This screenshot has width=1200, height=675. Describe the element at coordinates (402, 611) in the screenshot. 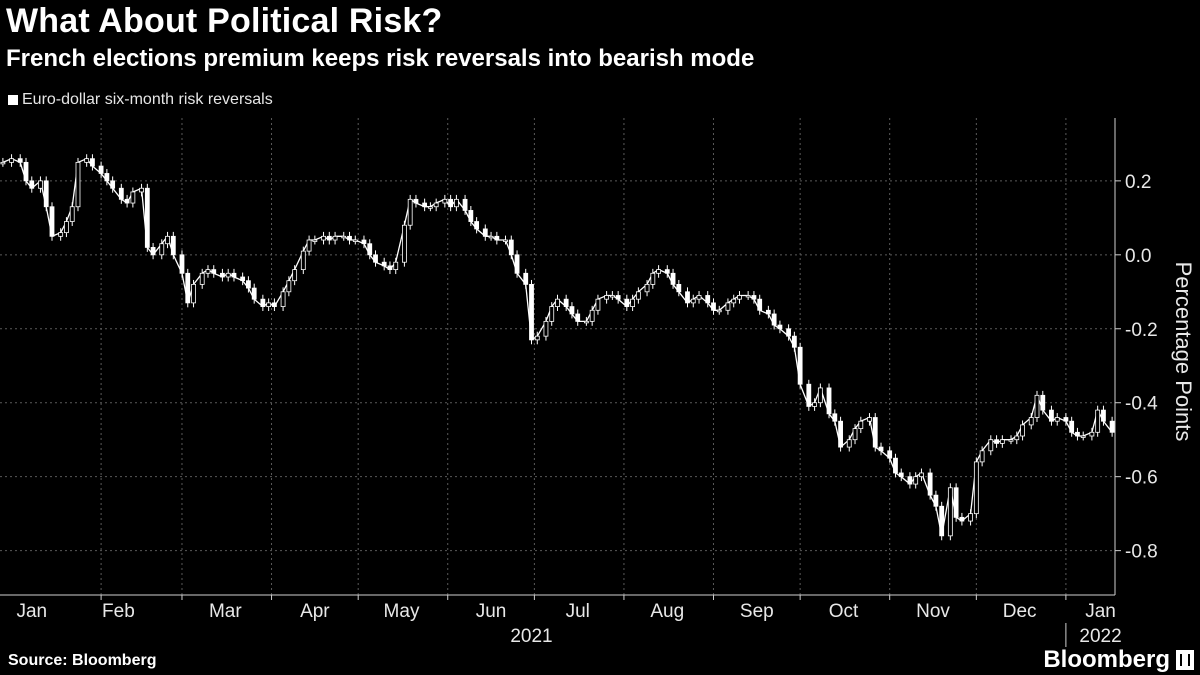

I see `x-tick-label: May` at that location.